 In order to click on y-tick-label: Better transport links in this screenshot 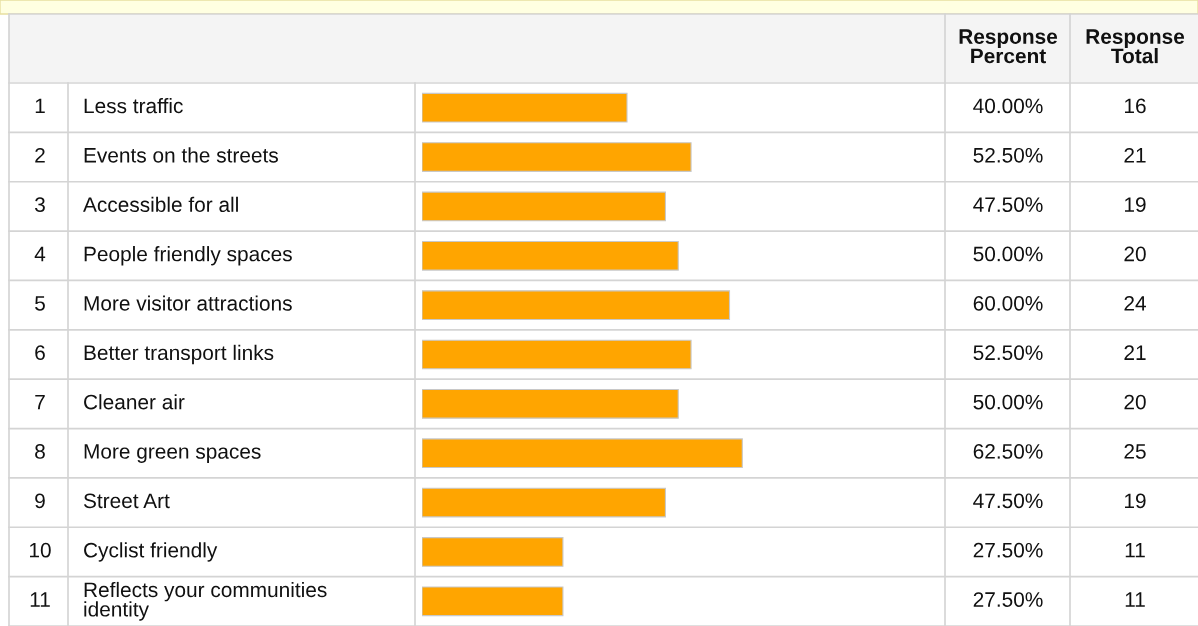, I will do `click(179, 354)`.